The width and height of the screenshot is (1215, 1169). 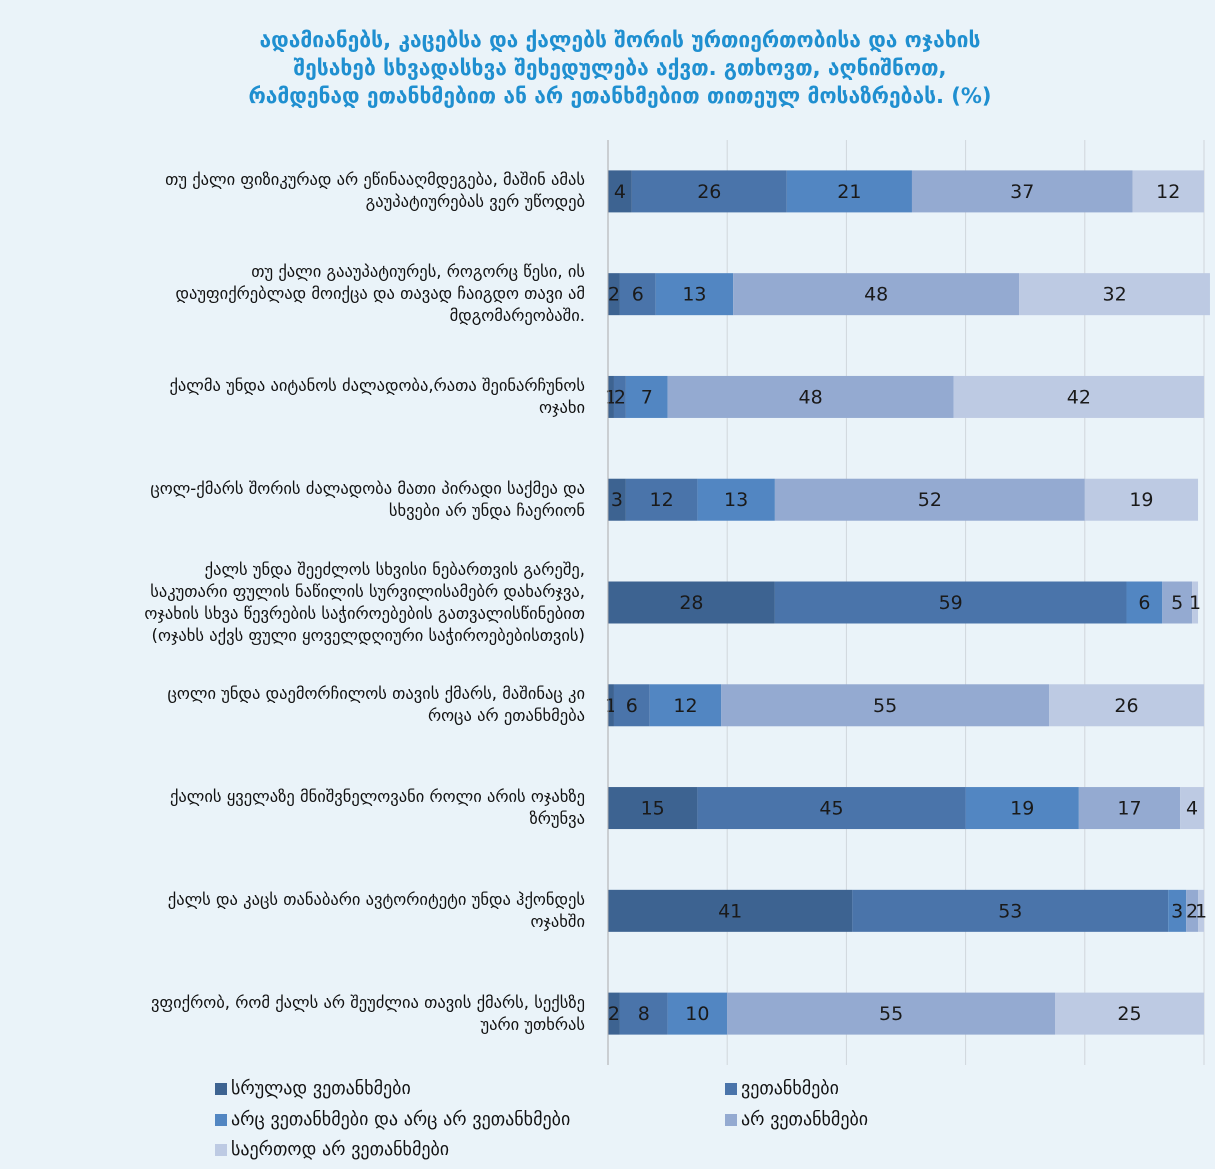 I want to click on value-label: 19, so click(x=1022, y=809).